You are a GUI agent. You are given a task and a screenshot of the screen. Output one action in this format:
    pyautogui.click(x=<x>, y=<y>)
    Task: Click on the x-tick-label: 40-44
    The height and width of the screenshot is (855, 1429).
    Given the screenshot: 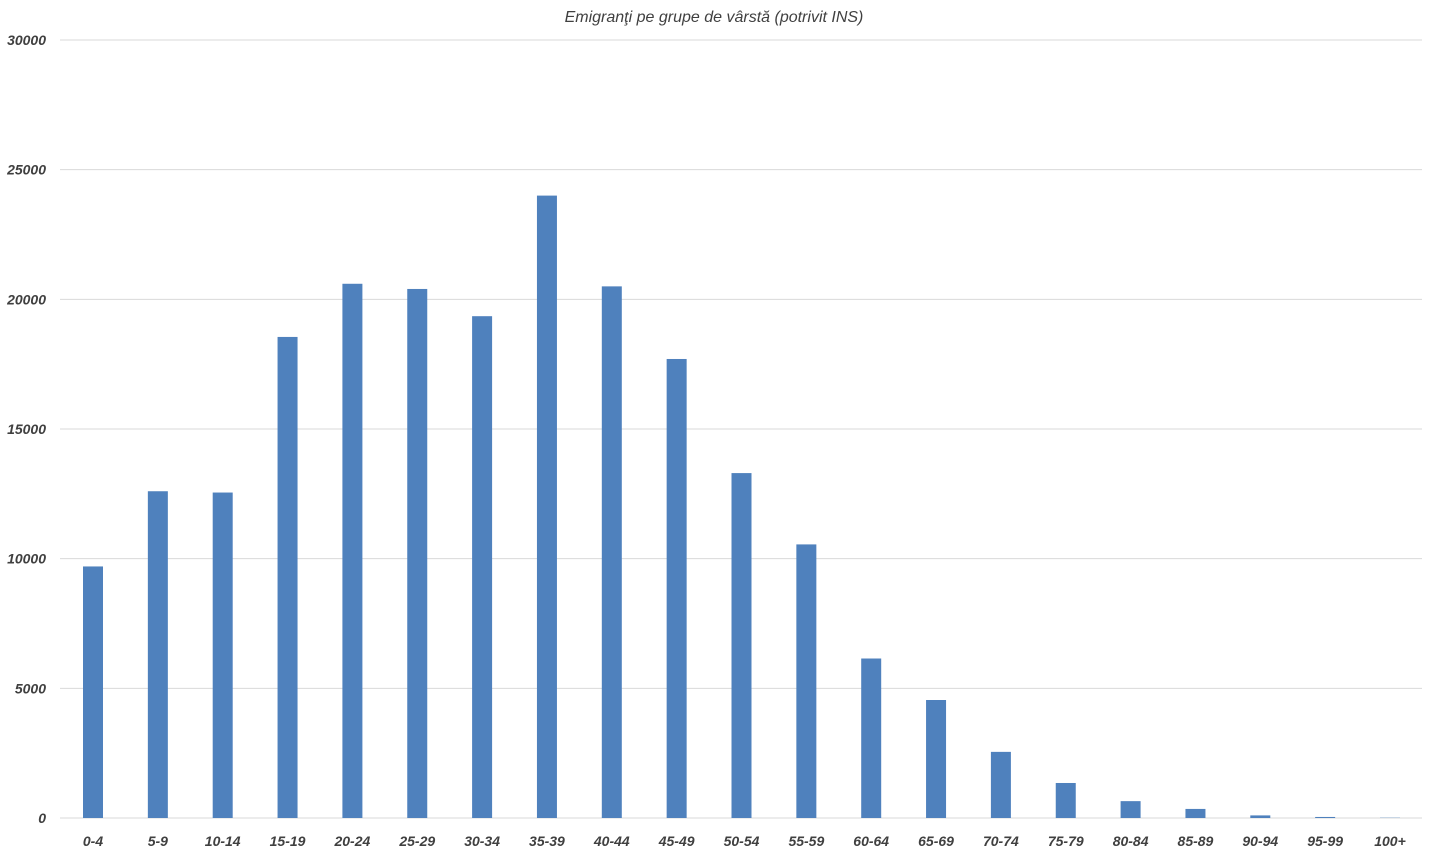 What is the action you would take?
    pyautogui.click(x=611, y=841)
    